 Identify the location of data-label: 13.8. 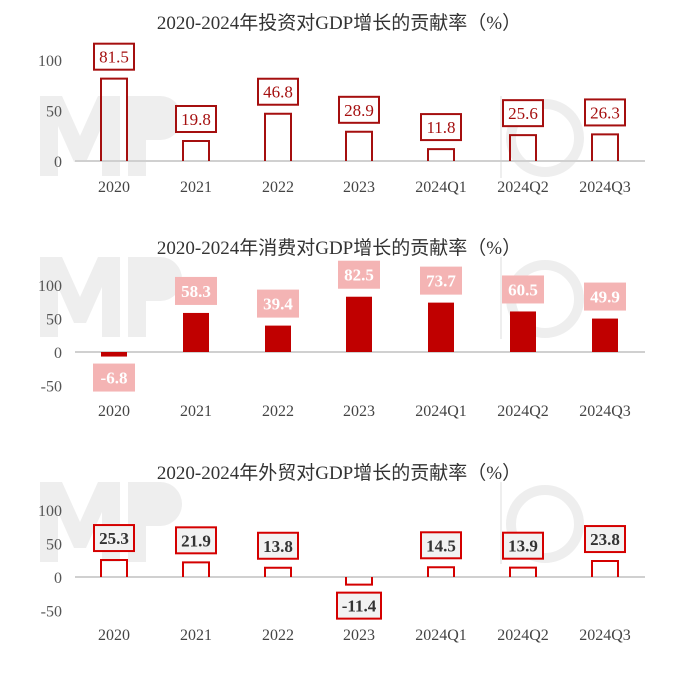
(278, 546).